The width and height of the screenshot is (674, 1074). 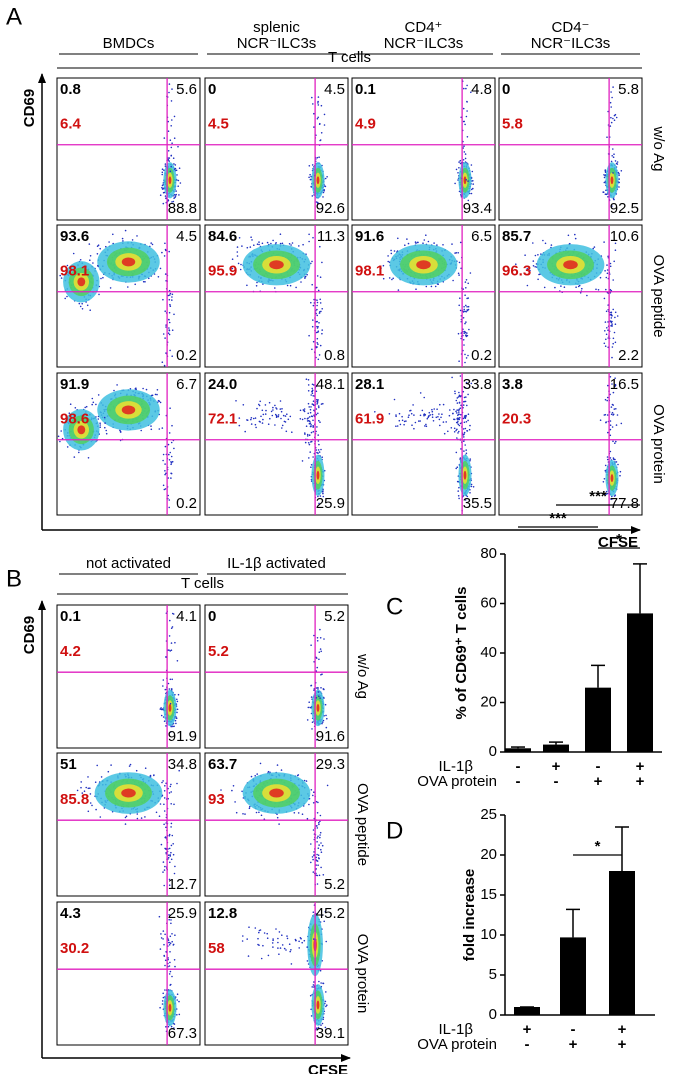 What do you see at coordinates (222, 271) in the screenshot?
I see `gate-value: 95.9` at bounding box center [222, 271].